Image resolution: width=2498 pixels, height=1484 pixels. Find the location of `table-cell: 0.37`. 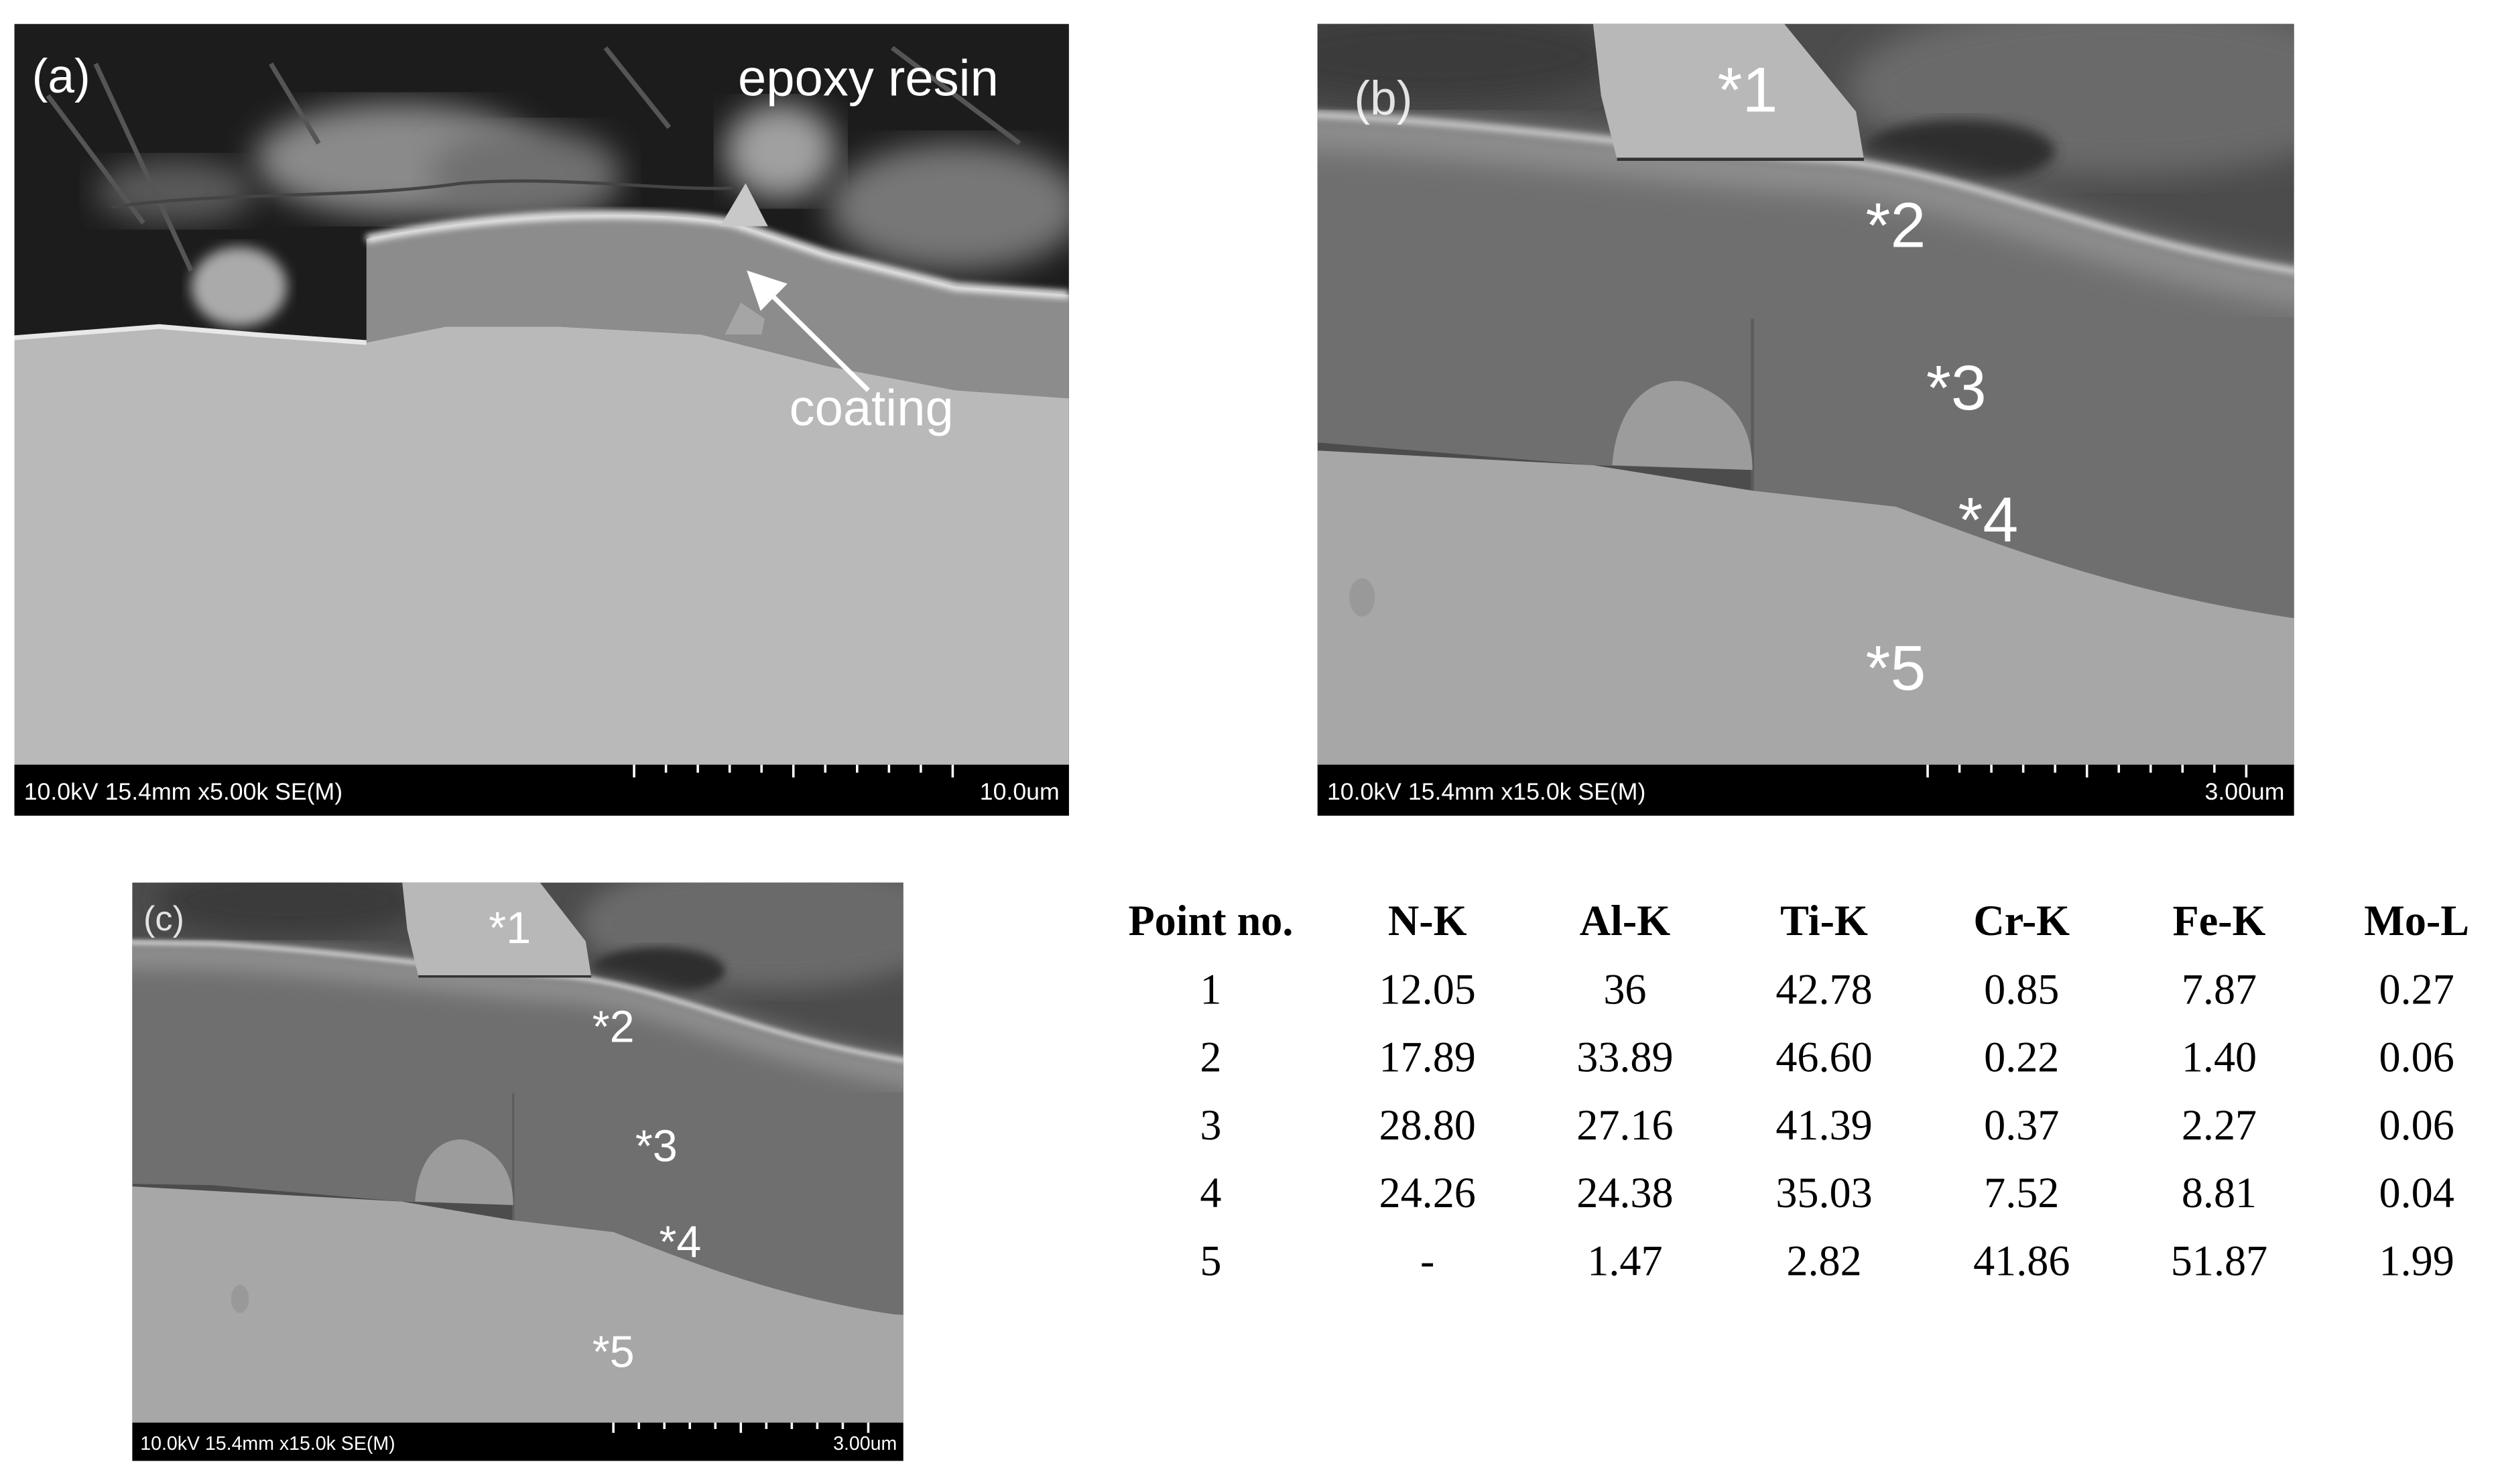

table-cell: 0.37 is located at coordinates (2021, 1125).